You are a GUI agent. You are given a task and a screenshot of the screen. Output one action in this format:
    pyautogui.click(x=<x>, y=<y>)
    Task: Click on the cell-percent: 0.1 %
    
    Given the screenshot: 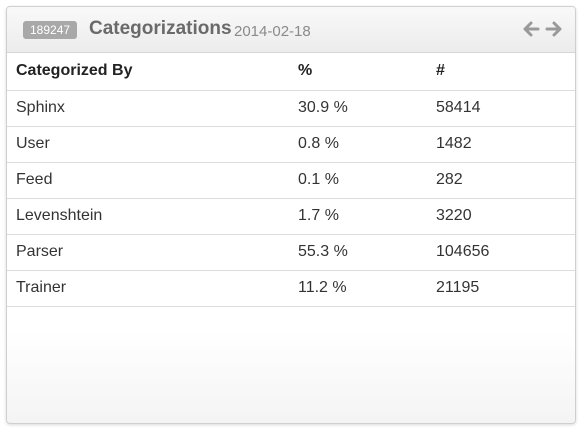 What is the action you would take?
    pyautogui.click(x=358, y=180)
    